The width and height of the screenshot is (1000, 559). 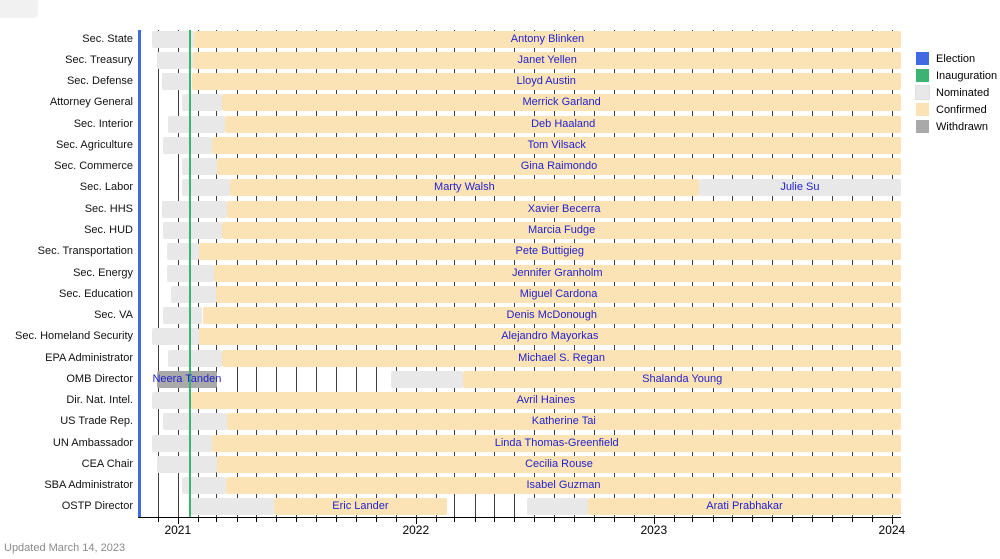 I want to click on row-label: Sec. VA, so click(x=113, y=315).